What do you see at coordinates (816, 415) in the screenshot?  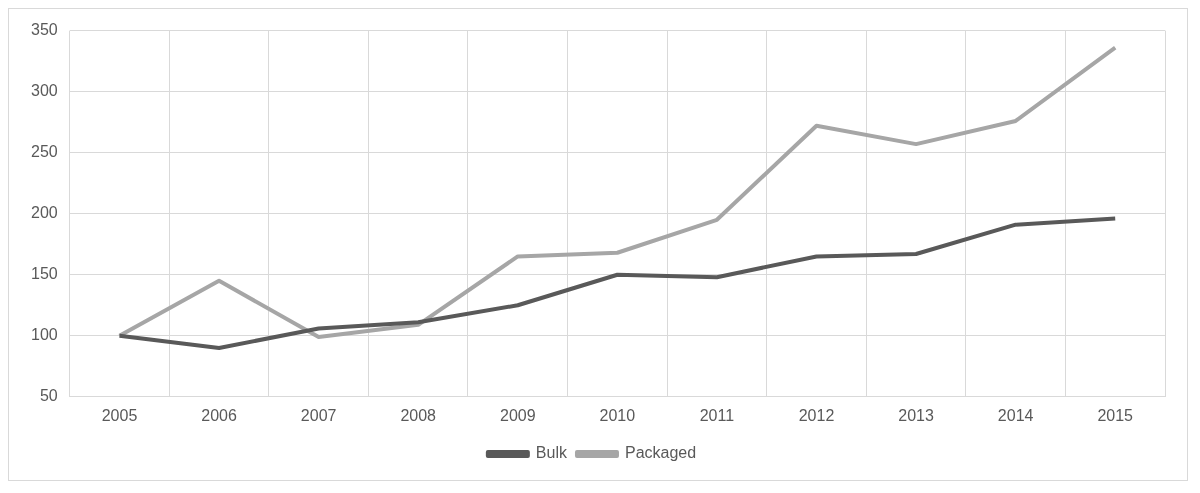 I see `x-tick-label: 2012` at bounding box center [816, 415].